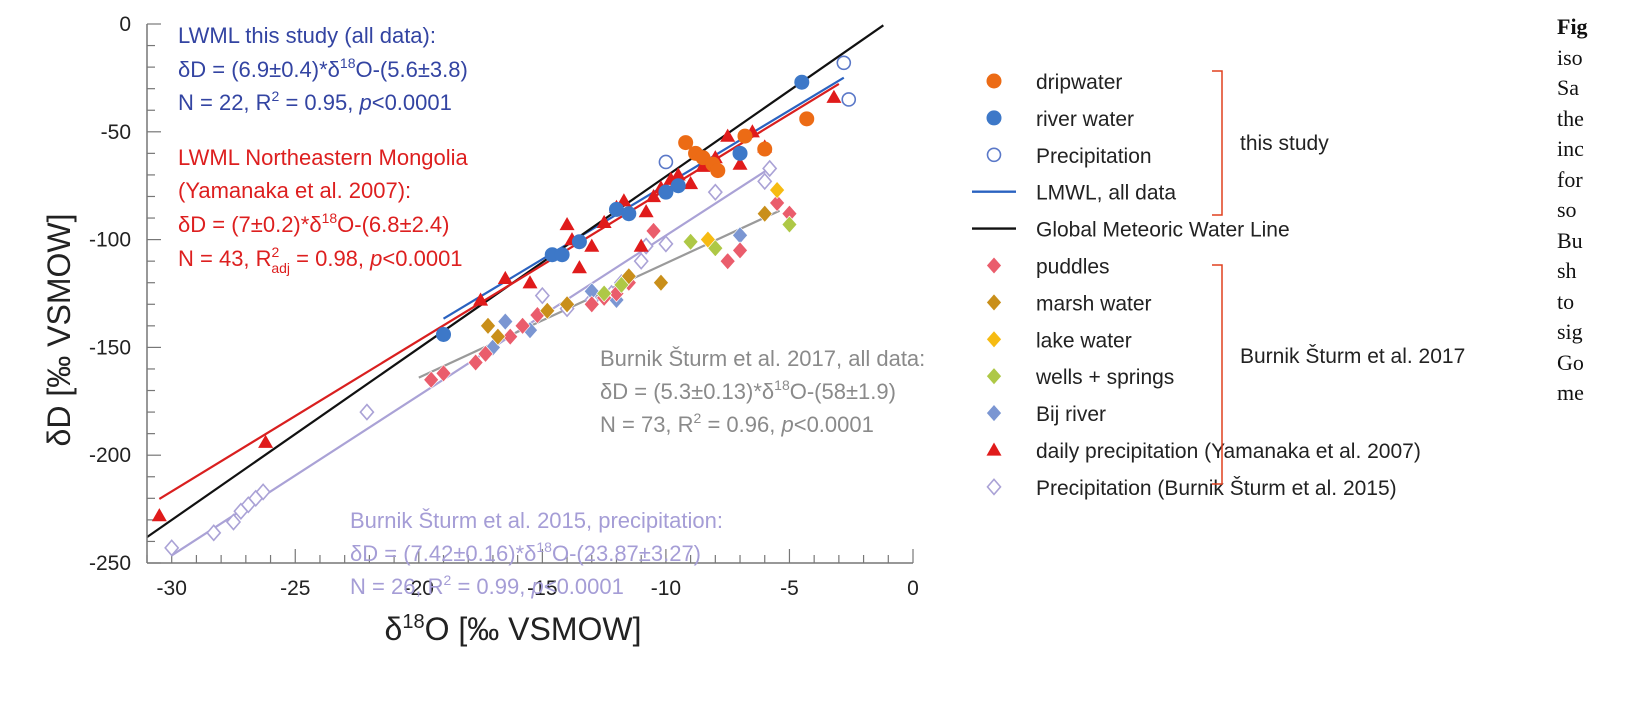 The width and height of the screenshot is (1646, 709). I want to click on legend-label: marsh water, so click(1094, 303).